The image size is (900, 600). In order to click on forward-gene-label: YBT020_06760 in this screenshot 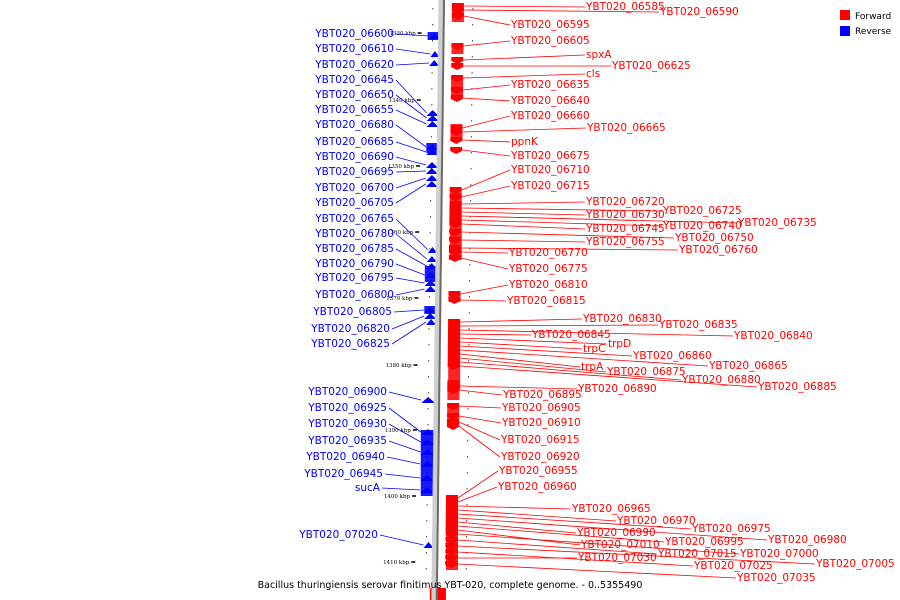, I will do `click(718, 250)`.